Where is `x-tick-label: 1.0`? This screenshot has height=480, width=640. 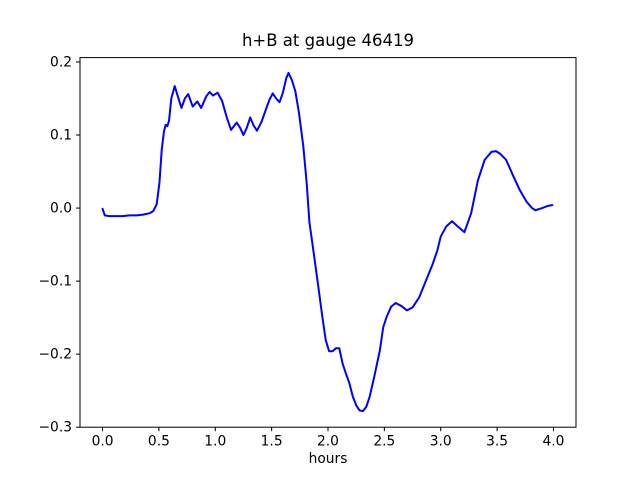 x-tick-label: 1.0 is located at coordinates (215, 442).